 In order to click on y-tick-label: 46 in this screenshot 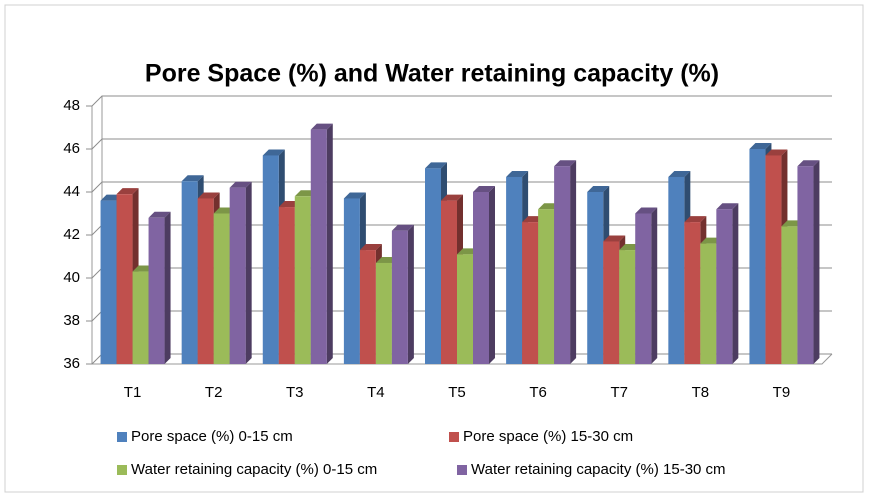, I will do `click(71, 148)`.